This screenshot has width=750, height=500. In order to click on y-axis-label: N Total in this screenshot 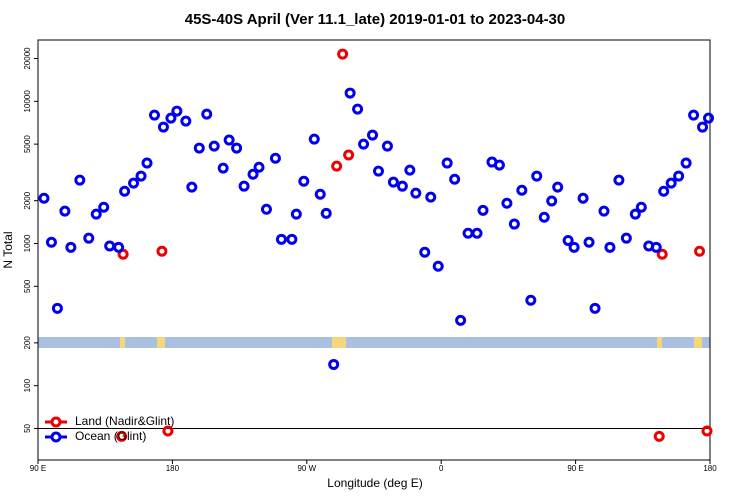, I will do `click(8, 249)`.